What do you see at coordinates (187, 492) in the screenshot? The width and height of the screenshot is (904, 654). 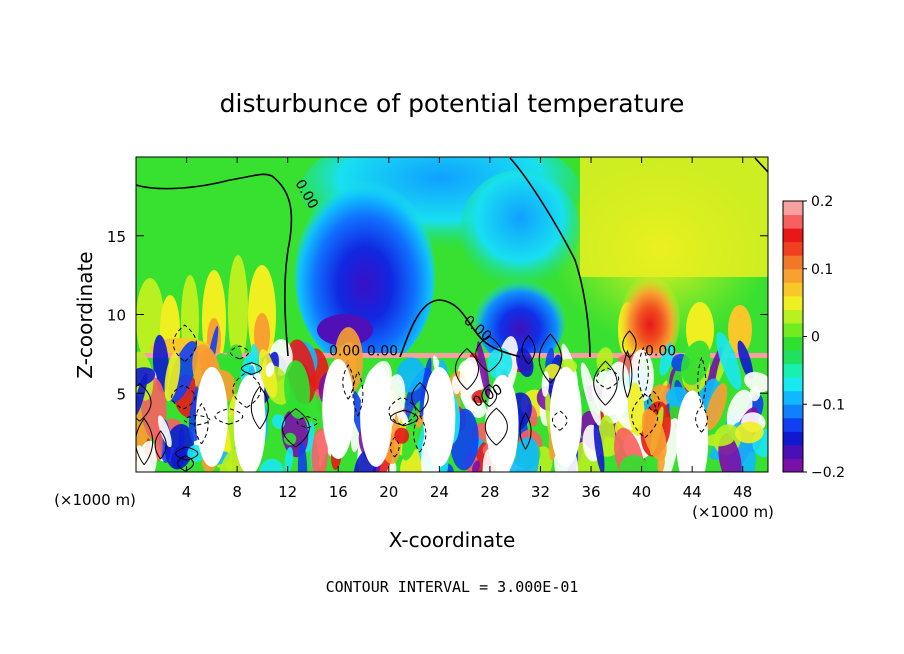 I see `x-tick-label: 4` at bounding box center [187, 492].